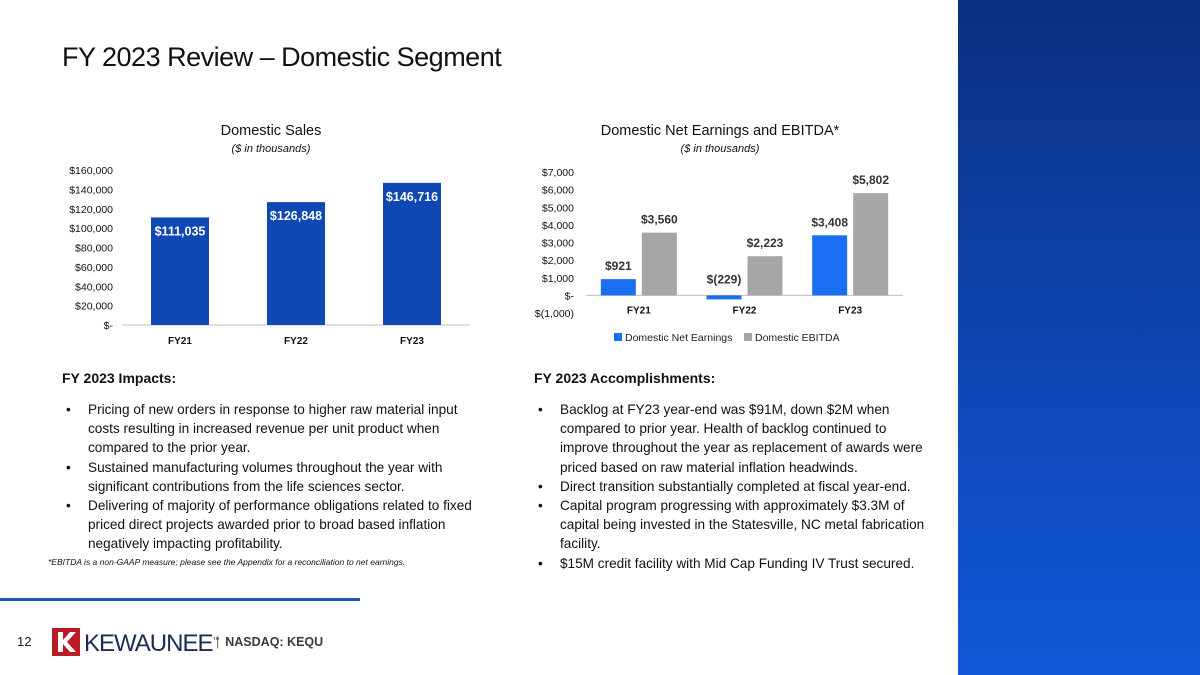 The width and height of the screenshot is (1200, 675). What do you see at coordinates (659, 220) in the screenshot?
I see `data-label: $3,560` at bounding box center [659, 220].